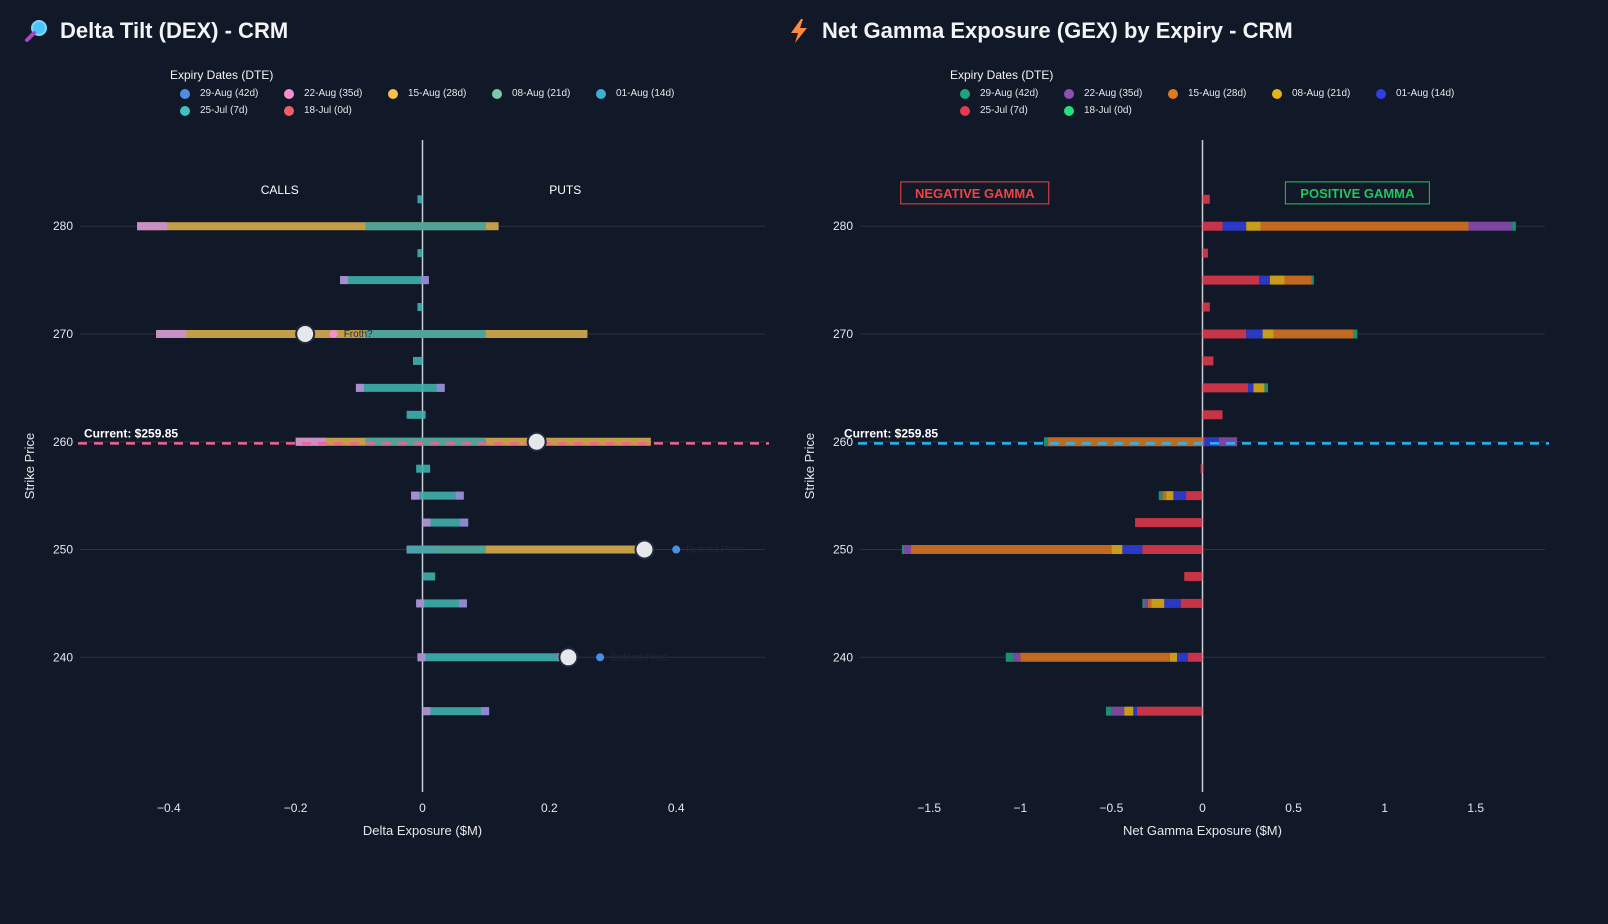 Image resolution: width=1608 pixels, height=924 pixels. I want to click on legend-label: 22-Aug (35d), so click(333, 93).